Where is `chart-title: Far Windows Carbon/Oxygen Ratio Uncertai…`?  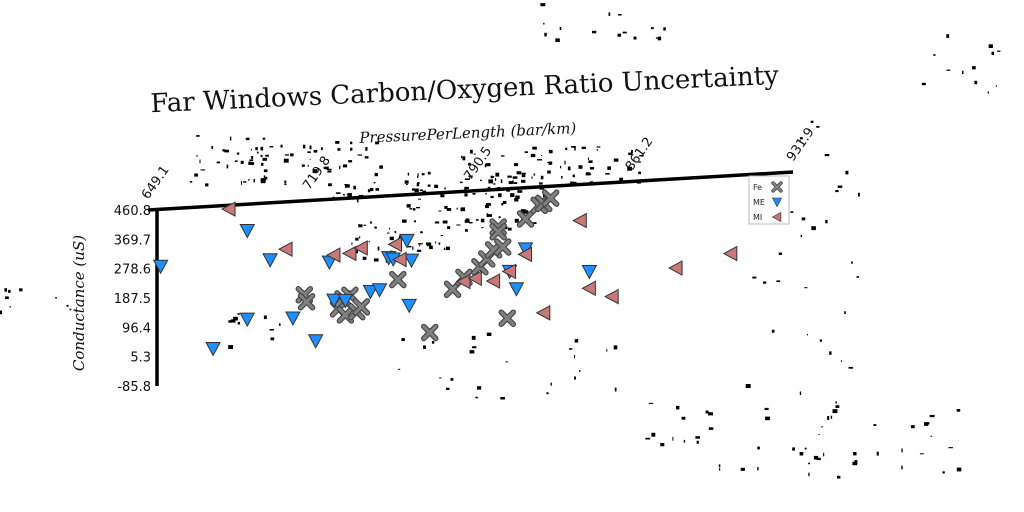 chart-title: Far Windows Carbon/Oxygen Ratio Uncertai… is located at coordinates (465, 90).